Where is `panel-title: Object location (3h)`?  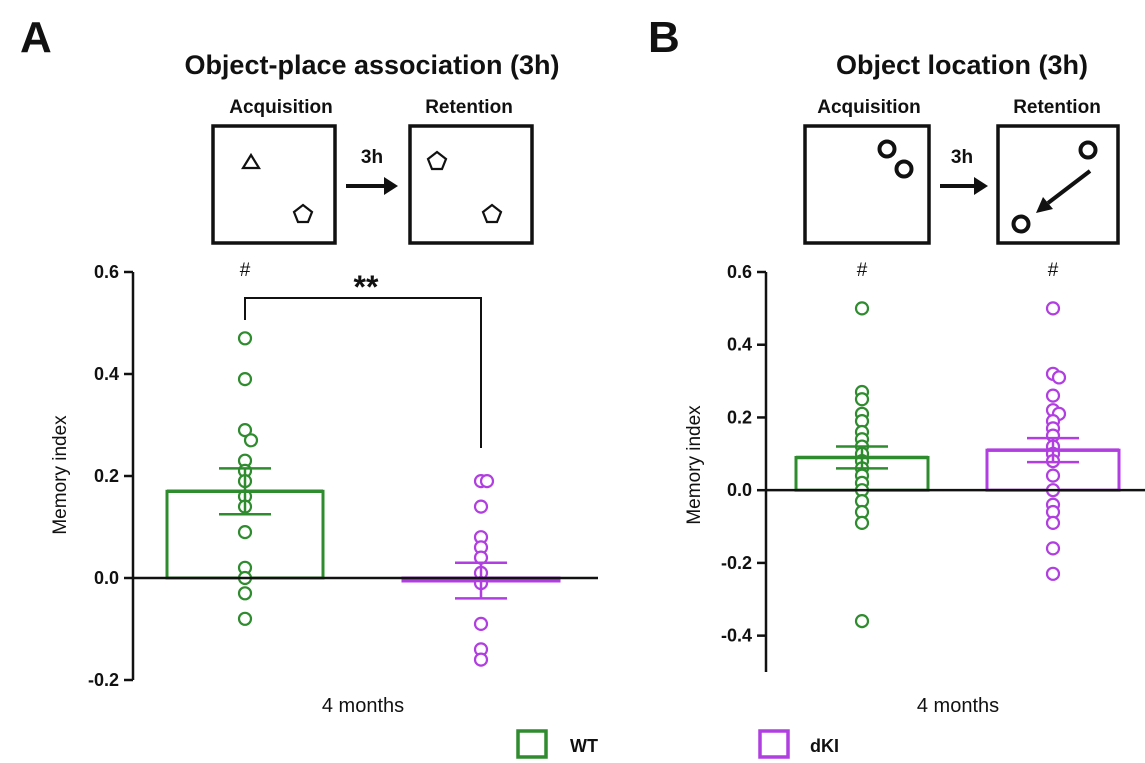
panel-title: Object location (3h) is located at coordinates (962, 65).